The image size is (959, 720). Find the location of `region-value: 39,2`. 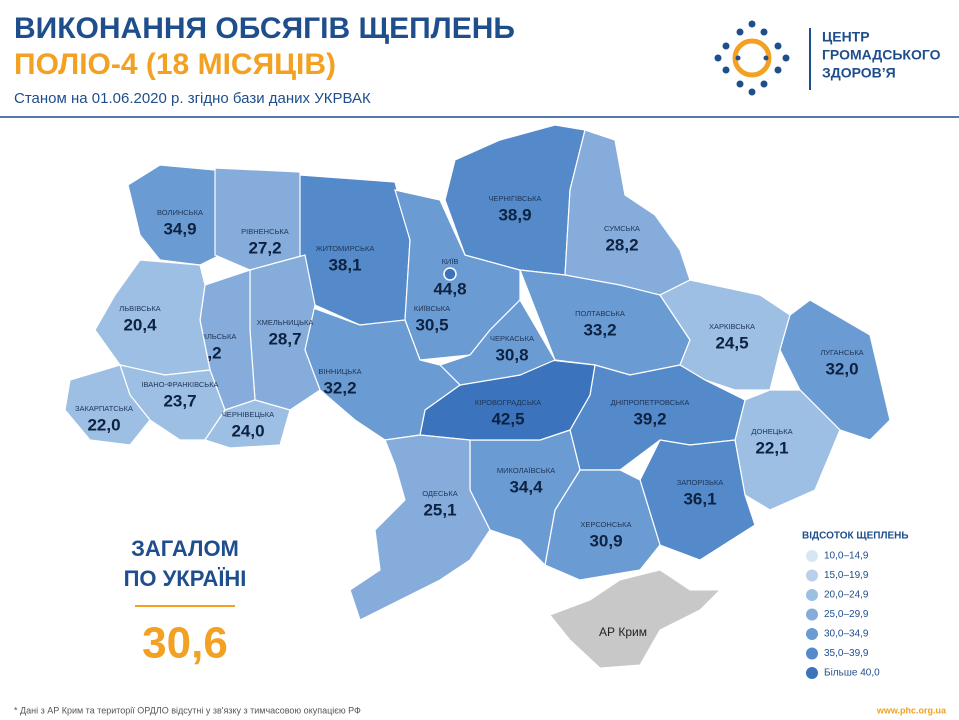

region-value: 39,2 is located at coordinates (649, 418).